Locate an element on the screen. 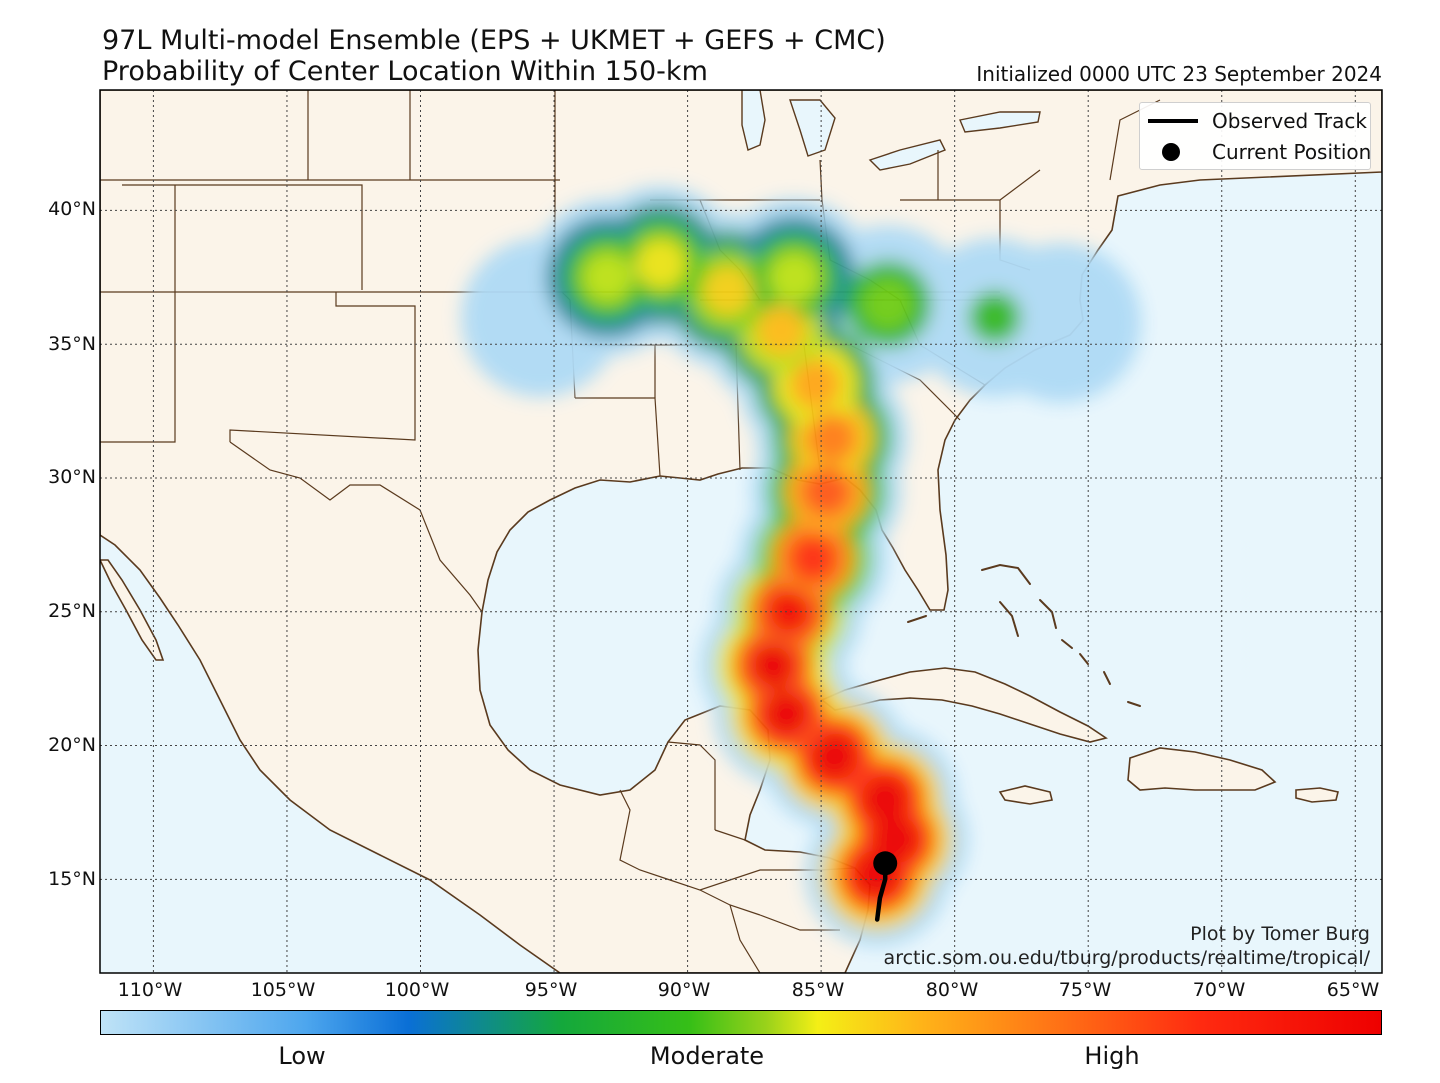 This screenshot has width=1440, height=1083. lon-label-70: 70°W is located at coordinates (1219, 990).